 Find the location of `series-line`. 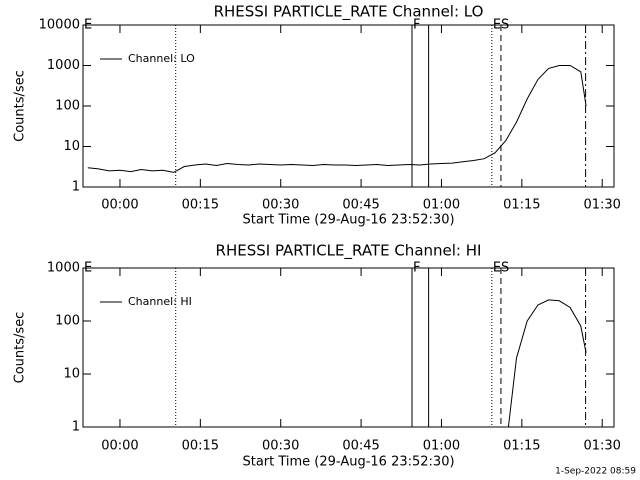

series-line is located at coordinates (547, 363).